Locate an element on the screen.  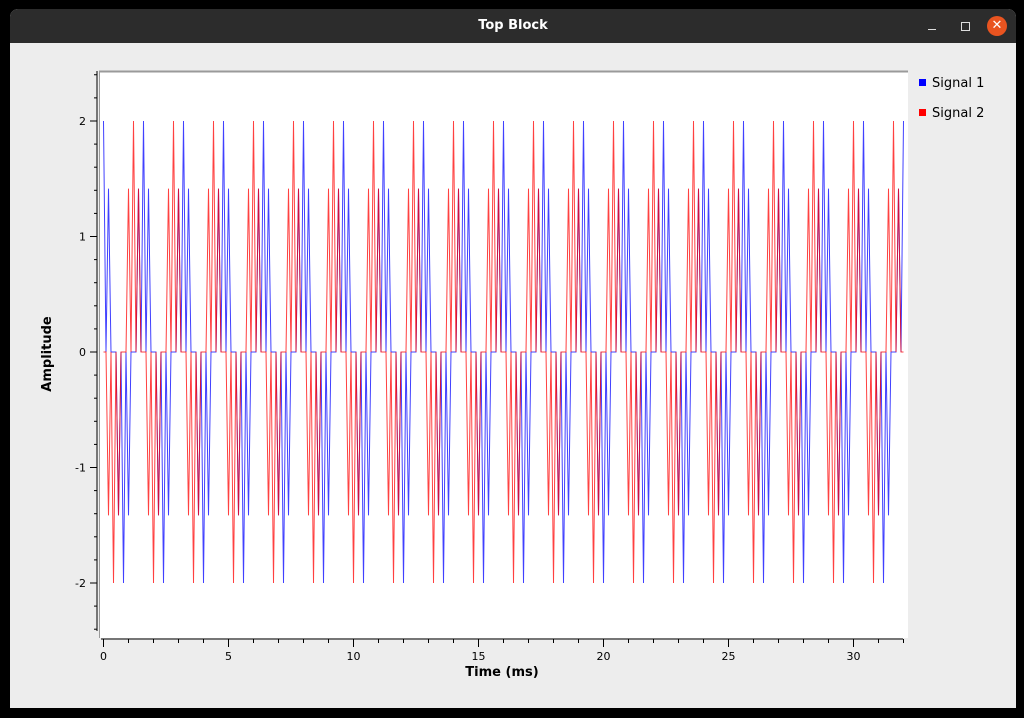
legend-label-1: Signal 1 is located at coordinates (958, 83).